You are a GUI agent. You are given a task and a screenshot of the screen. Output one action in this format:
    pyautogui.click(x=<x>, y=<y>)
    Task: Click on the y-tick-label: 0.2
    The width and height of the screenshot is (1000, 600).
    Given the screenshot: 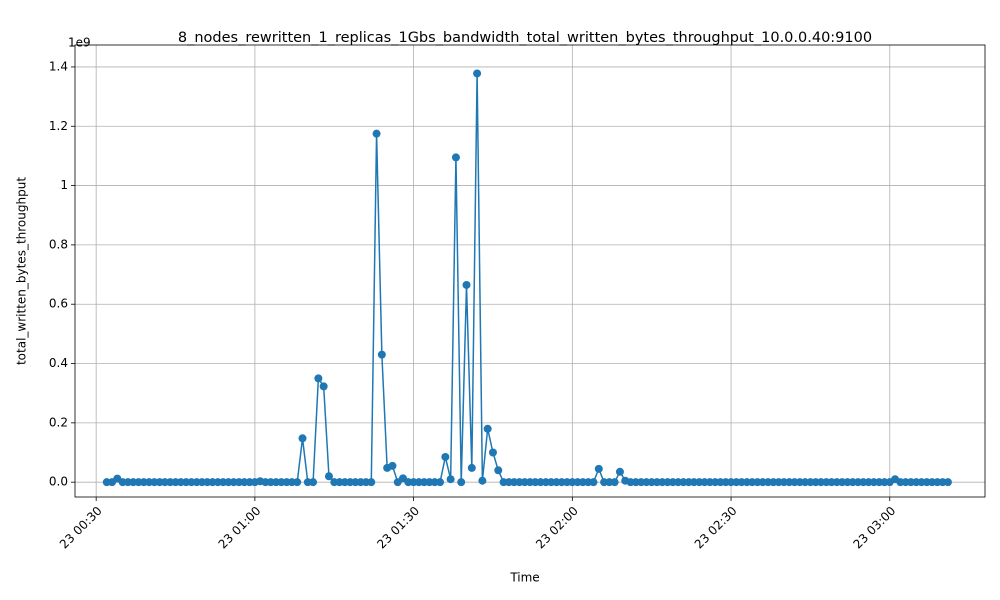 What is the action you would take?
    pyautogui.click(x=58, y=422)
    